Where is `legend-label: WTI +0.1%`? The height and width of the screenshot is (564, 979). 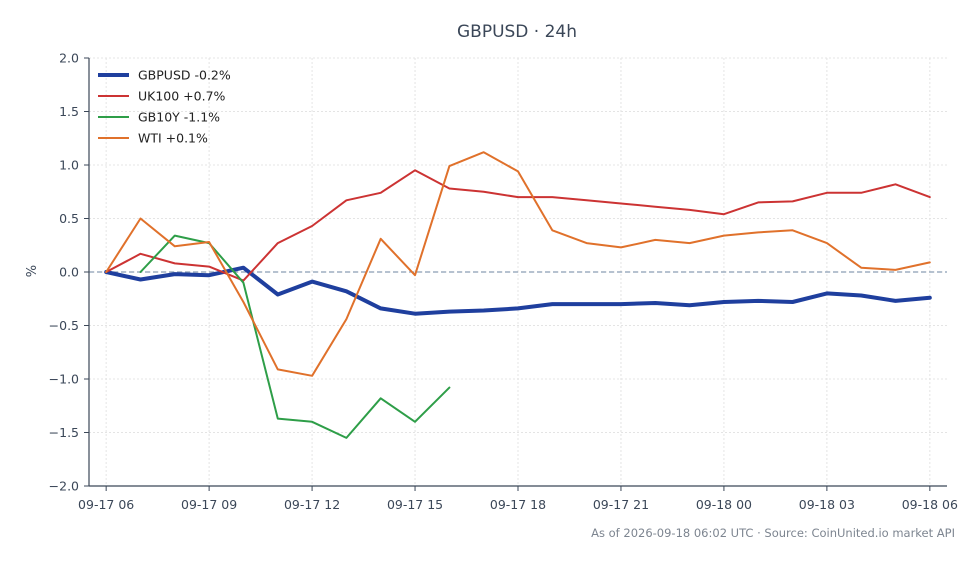 legend-label: WTI +0.1% is located at coordinates (173, 138).